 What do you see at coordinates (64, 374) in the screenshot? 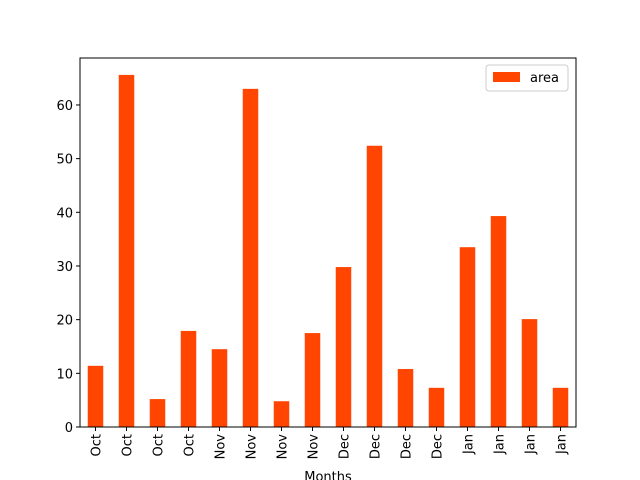
I see `y-tick-label: 10` at bounding box center [64, 374].